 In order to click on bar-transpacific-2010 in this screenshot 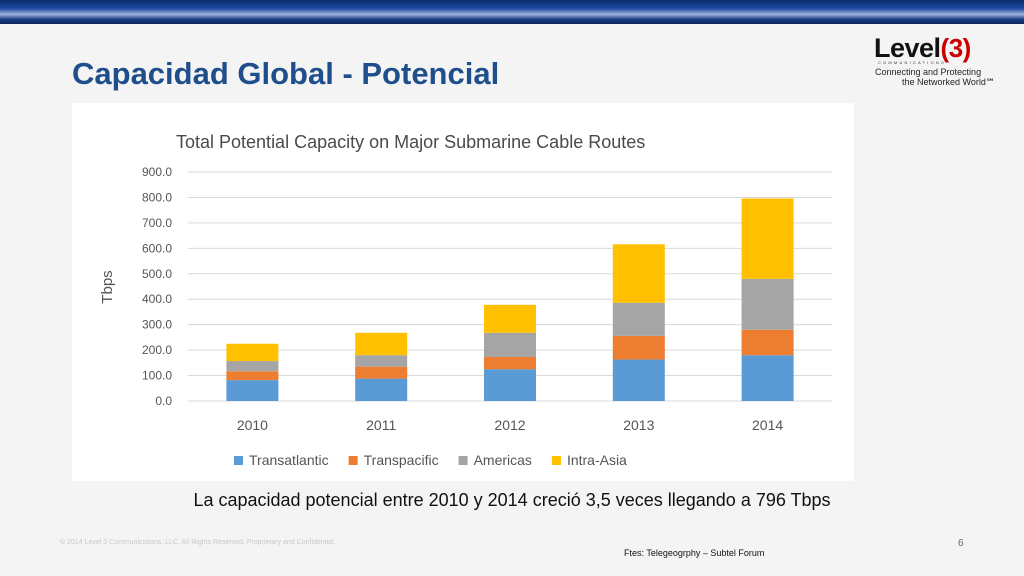, I will do `click(252, 376)`.